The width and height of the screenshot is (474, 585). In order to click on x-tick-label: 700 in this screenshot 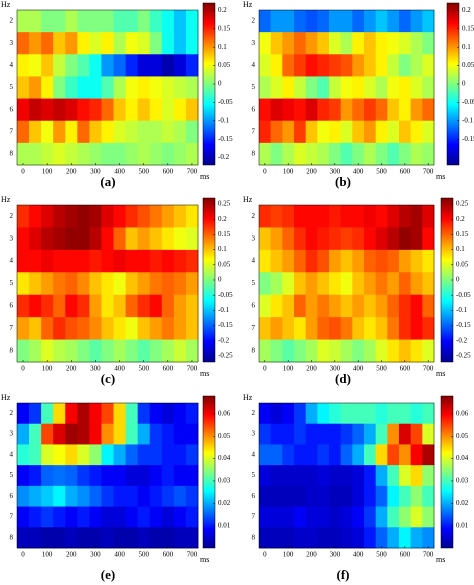, I will do `click(192, 172)`.